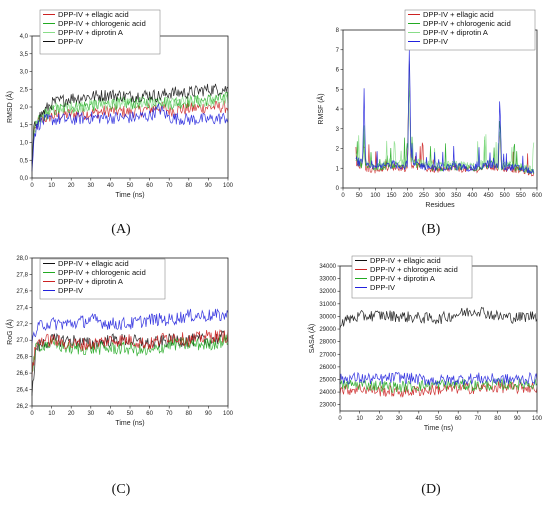 The height and width of the screenshot is (507, 550). I want to click on x-tick-label: 400, so click(472, 196).